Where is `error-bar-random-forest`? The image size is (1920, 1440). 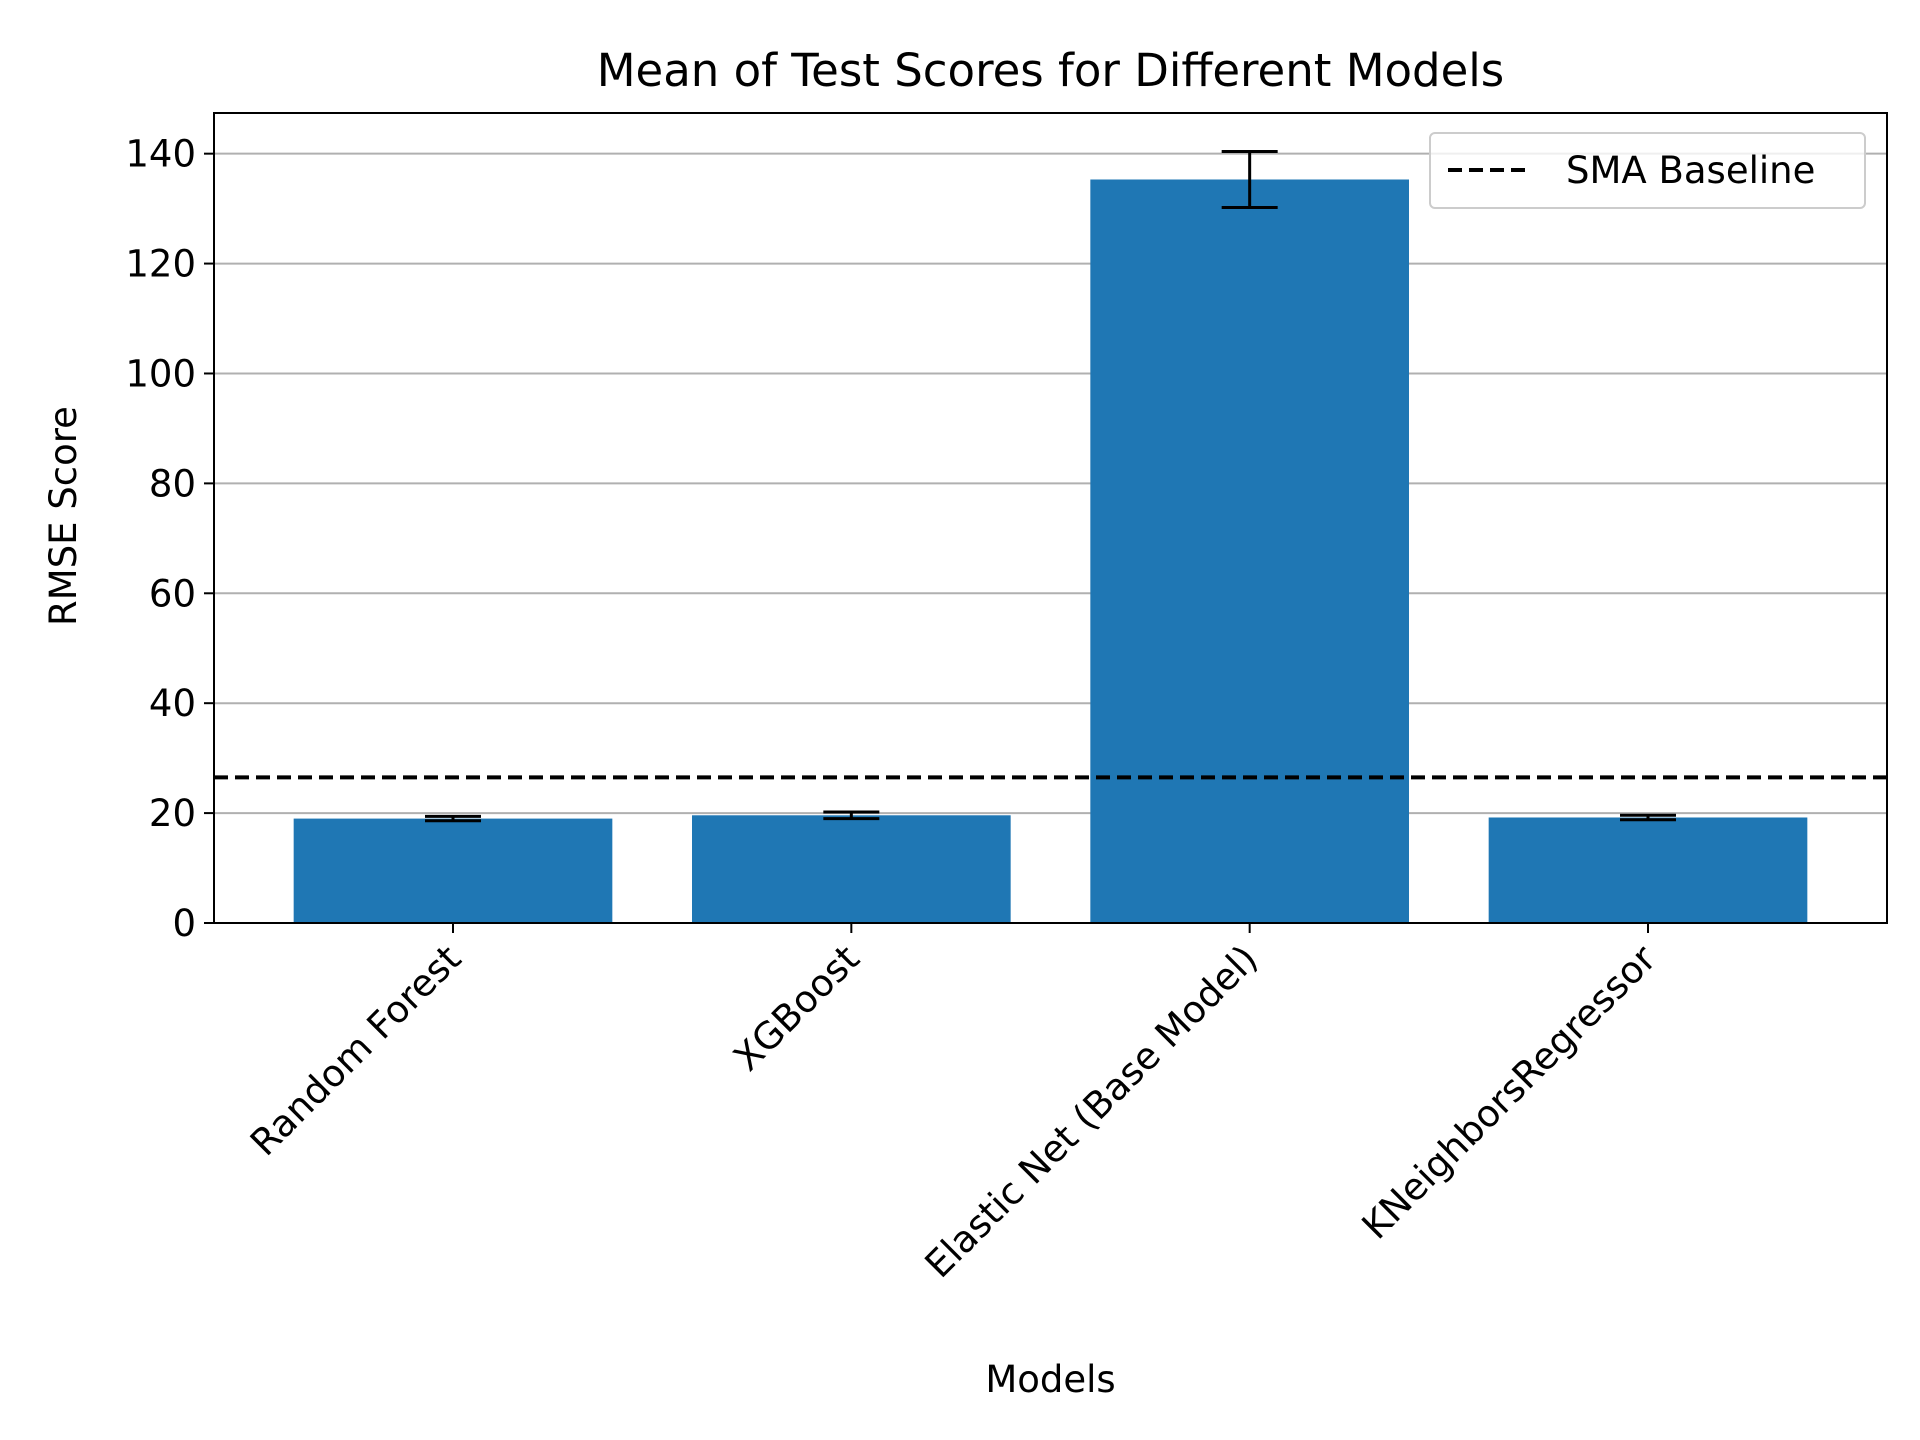 error-bar-random-forest is located at coordinates (453, 818).